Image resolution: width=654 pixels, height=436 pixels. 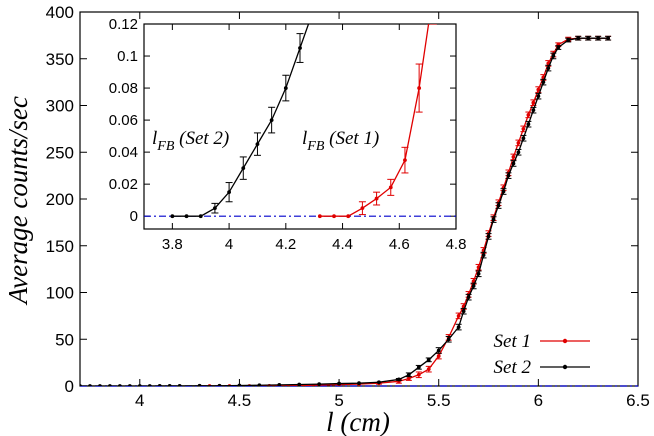 I want to click on inset-y-tick-label: 0.02, so click(x=123, y=184).